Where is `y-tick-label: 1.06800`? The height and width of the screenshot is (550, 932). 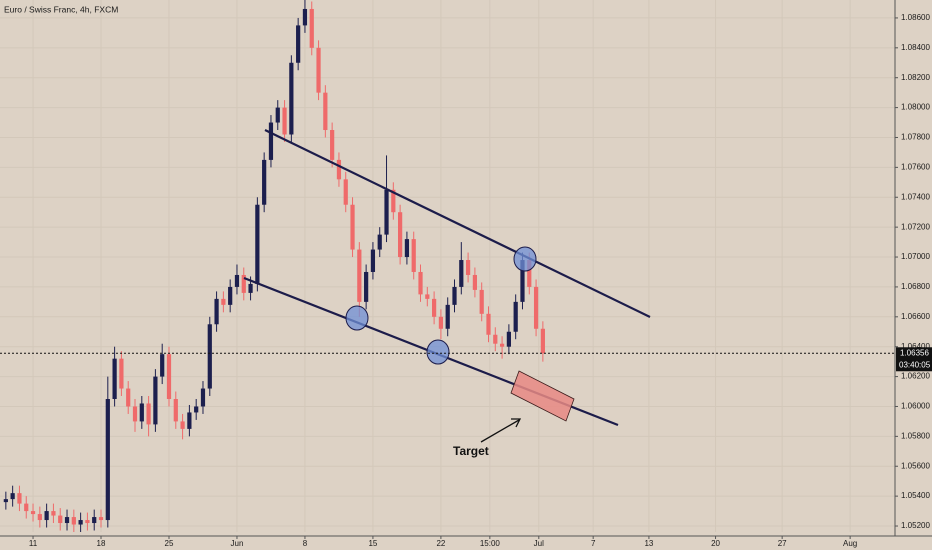 y-tick-label: 1.06800 is located at coordinates (915, 286).